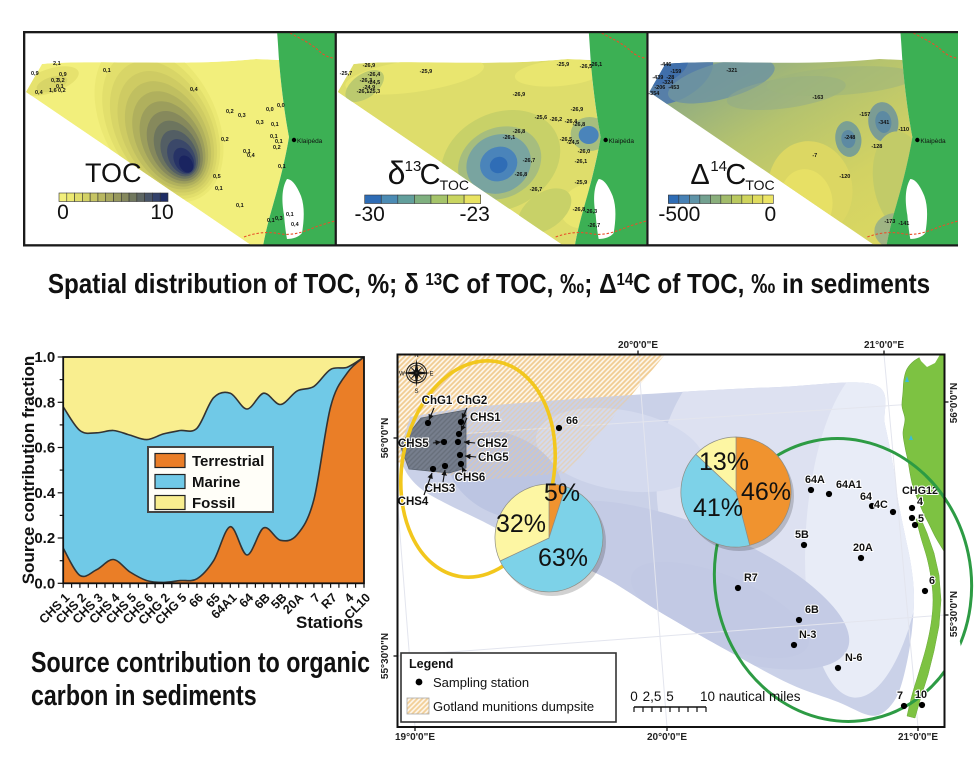 Image resolution: width=979 pixels, height=768 pixels. I want to click on svg-text: -324, so click(668, 83).